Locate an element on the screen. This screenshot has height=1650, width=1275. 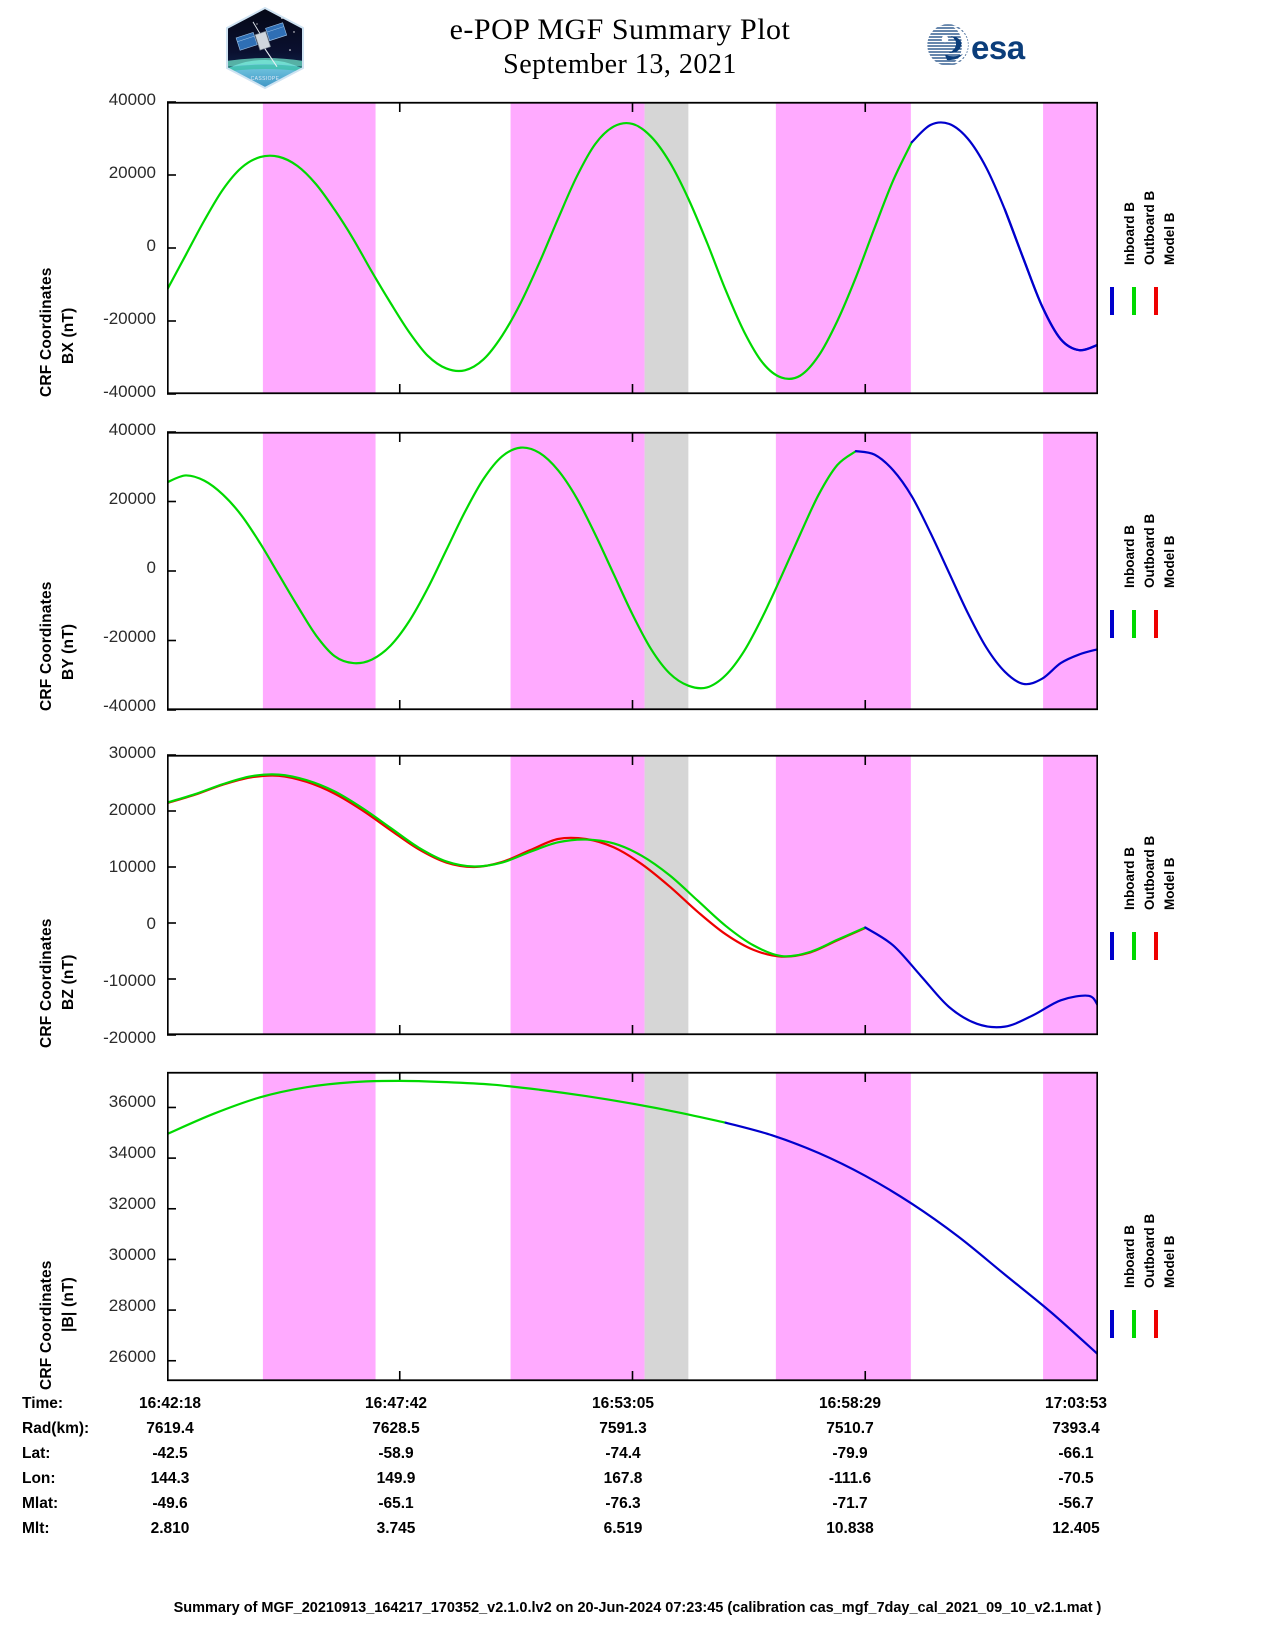
mission-logo-caption: CASSIOPE is located at coordinates (265, 79).